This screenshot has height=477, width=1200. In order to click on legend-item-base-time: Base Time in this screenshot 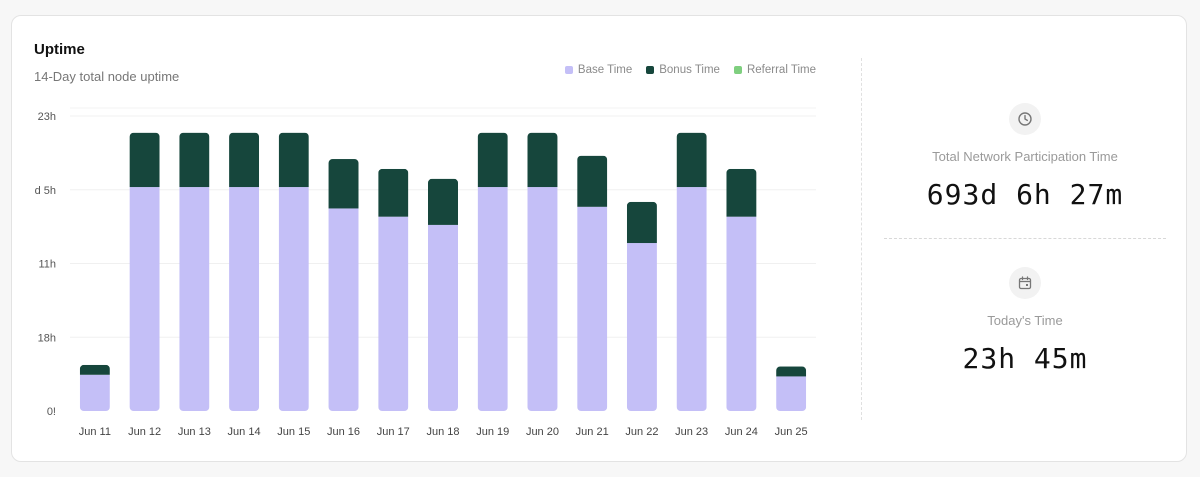, I will do `click(598, 70)`.